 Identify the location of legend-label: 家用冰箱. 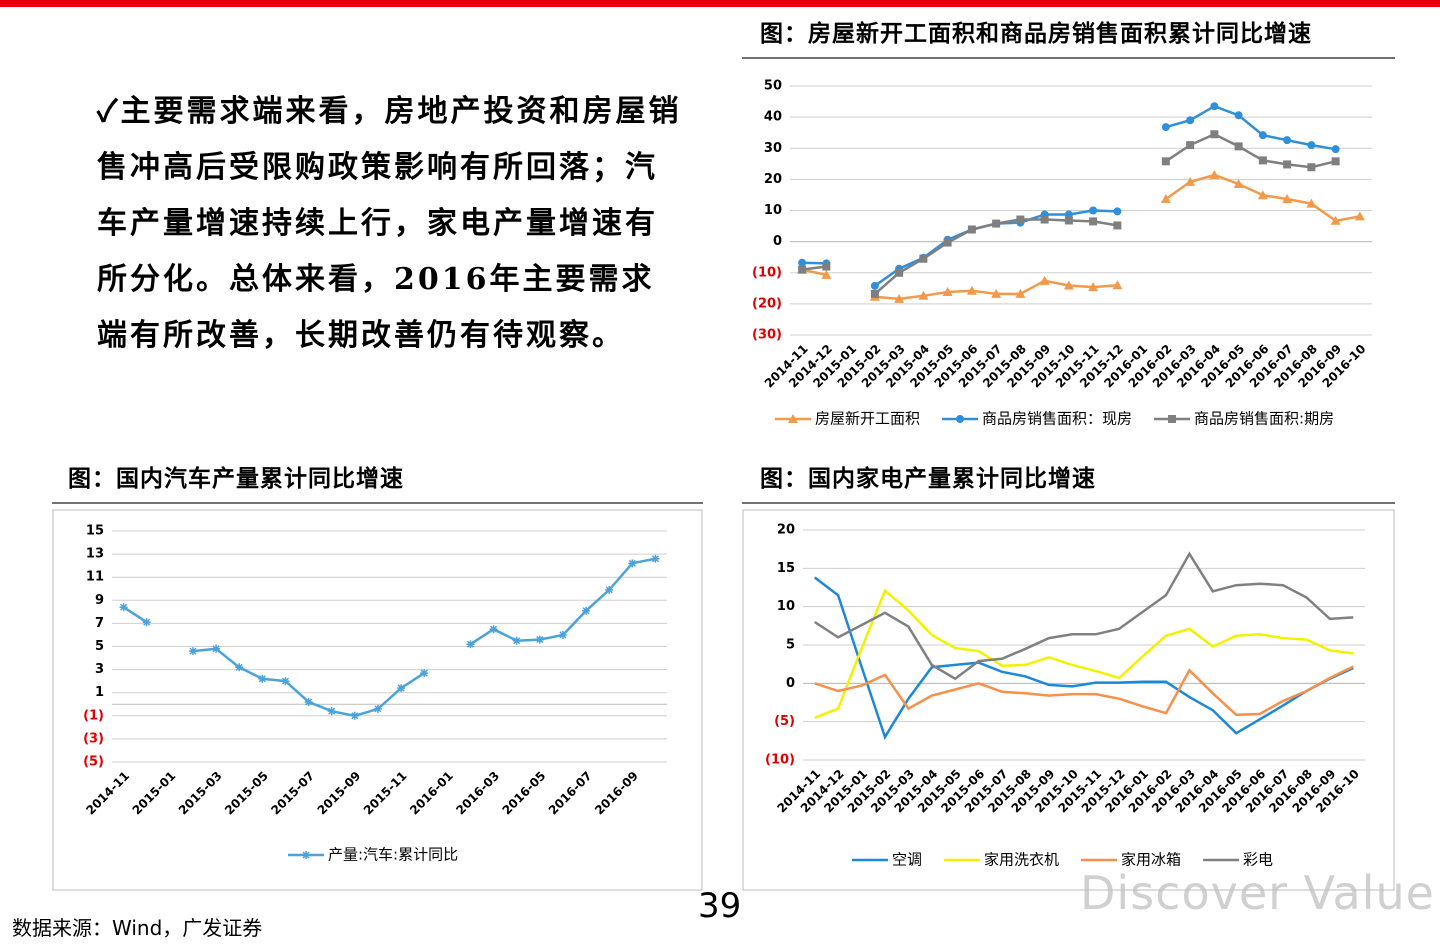
(1151, 860).